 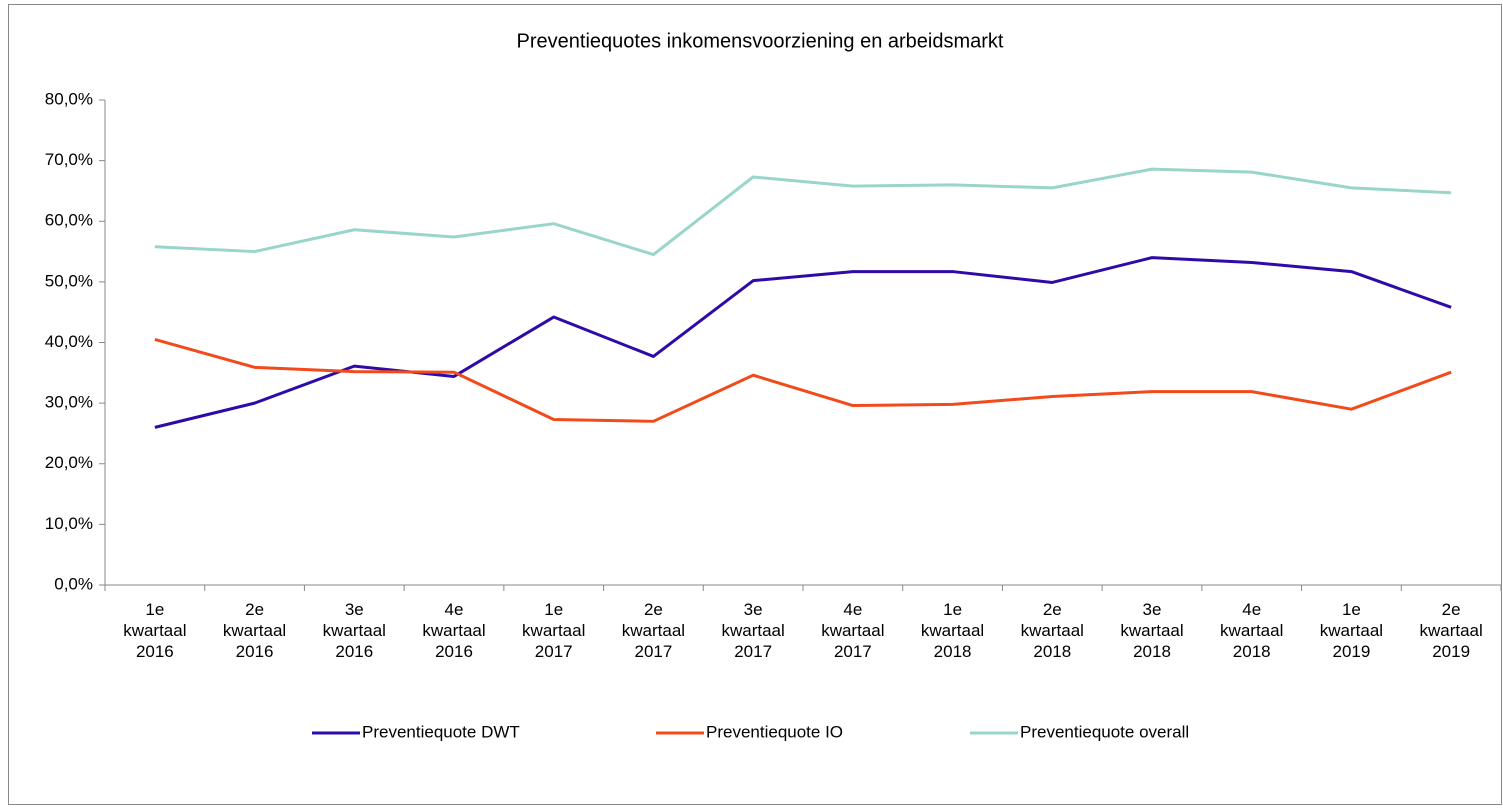 I want to click on x-tick-label: 4e kwartaal 2016, so click(x=453, y=630).